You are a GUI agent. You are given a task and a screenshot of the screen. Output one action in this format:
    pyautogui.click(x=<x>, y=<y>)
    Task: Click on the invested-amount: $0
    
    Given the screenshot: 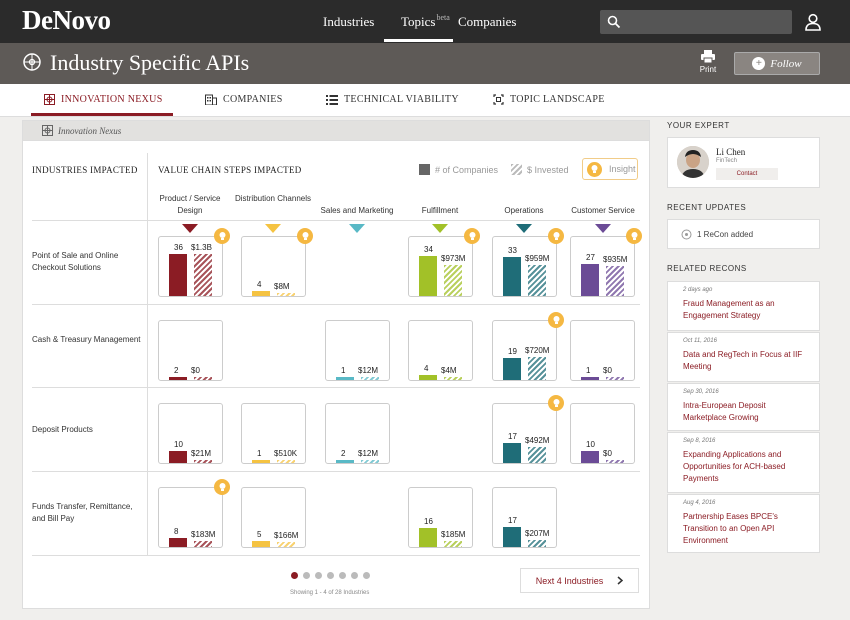 What is the action you would take?
    pyautogui.click(x=607, y=453)
    